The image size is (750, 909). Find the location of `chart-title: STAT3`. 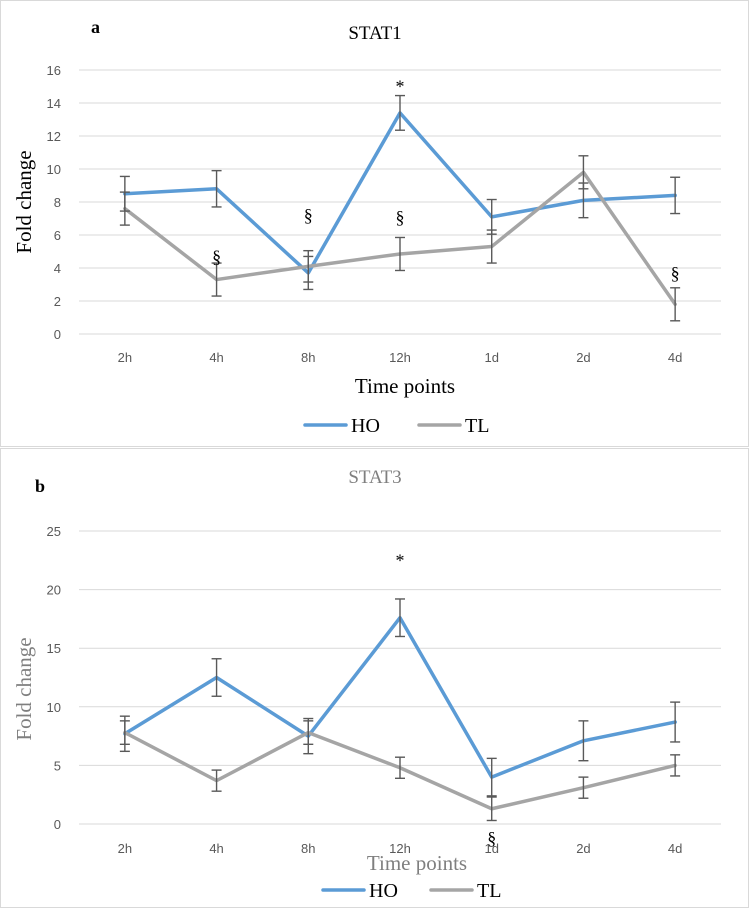

chart-title: STAT3 is located at coordinates (374, 477).